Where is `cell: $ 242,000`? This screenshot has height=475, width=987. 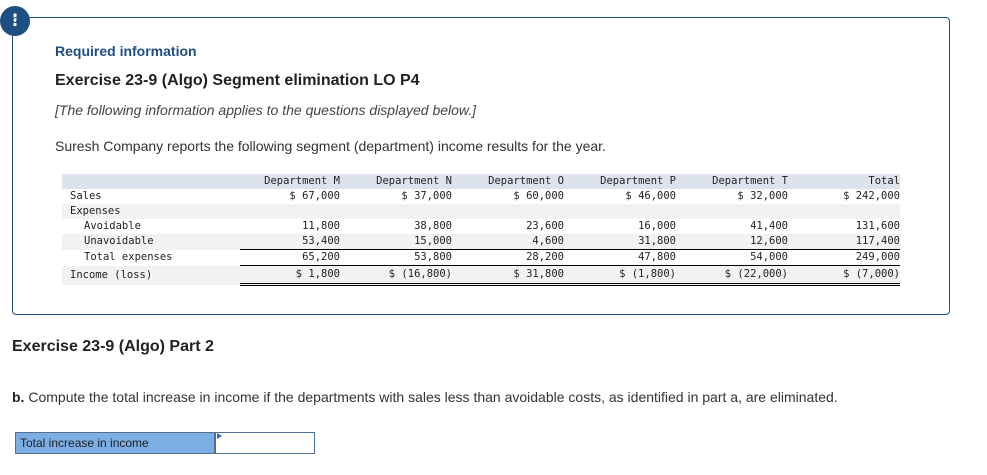
cell: $ 242,000 is located at coordinates (871, 196).